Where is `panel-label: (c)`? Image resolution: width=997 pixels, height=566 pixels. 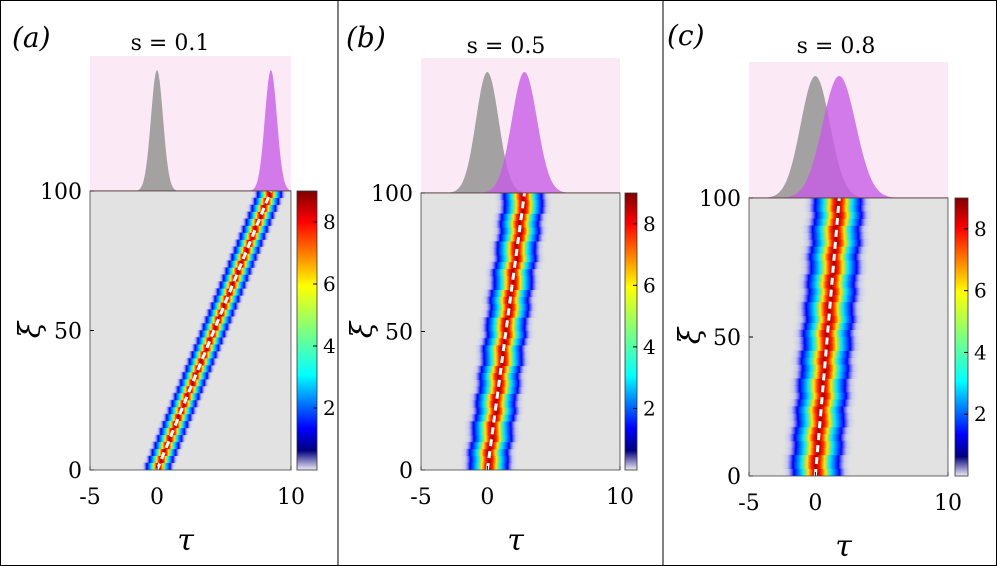 panel-label: (c) is located at coordinates (686, 35).